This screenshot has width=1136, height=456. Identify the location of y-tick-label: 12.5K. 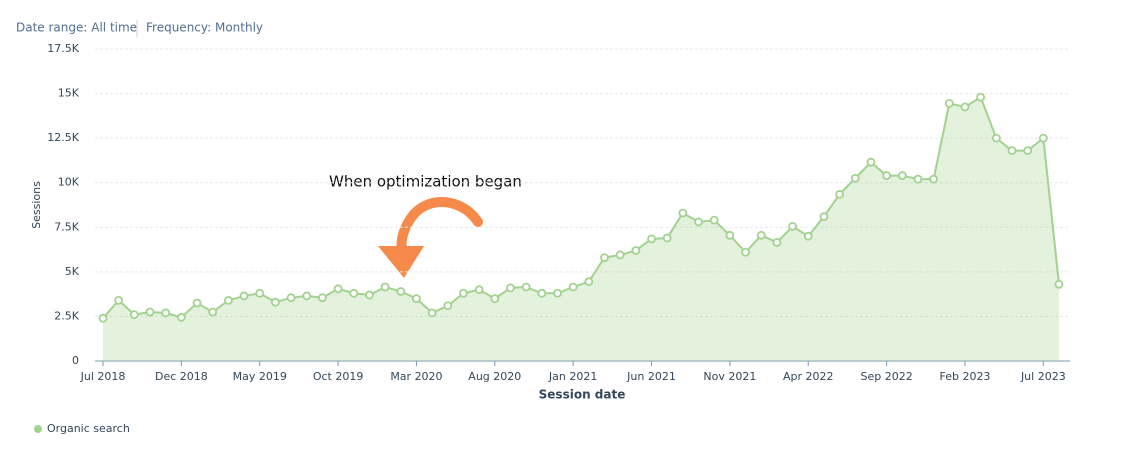
(63, 137).